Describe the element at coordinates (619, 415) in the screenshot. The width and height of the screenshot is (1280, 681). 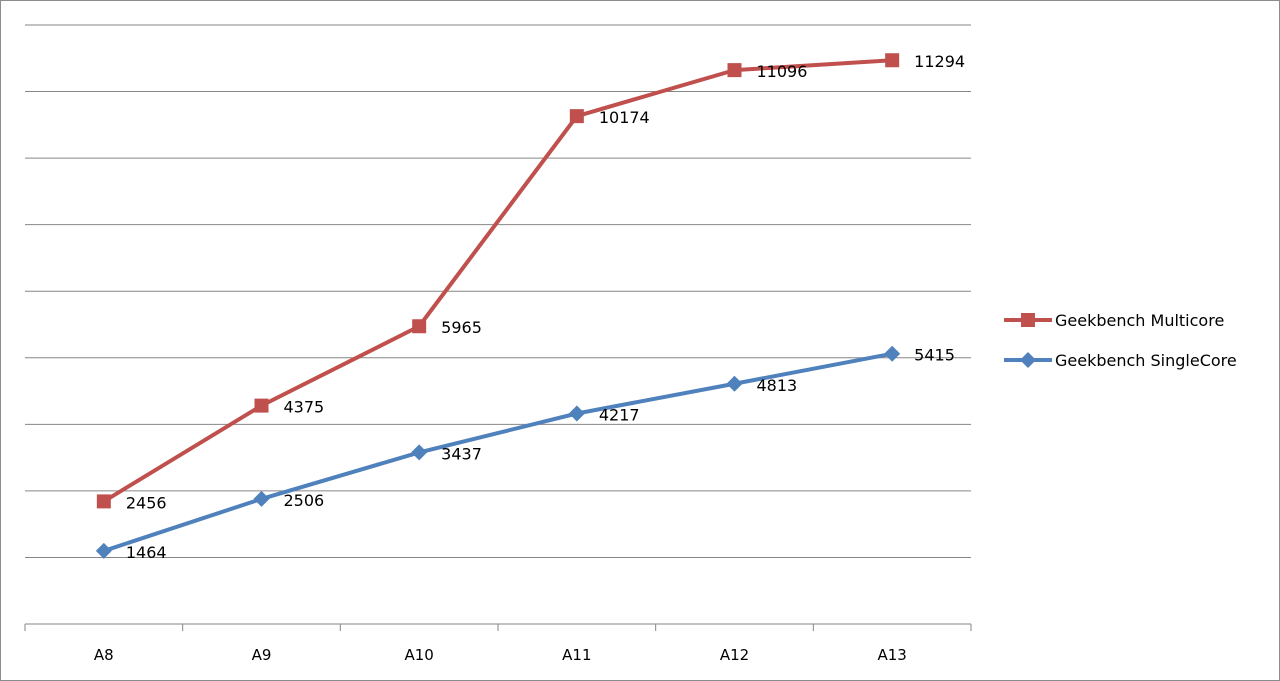
I see `data-label: 4217` at that location.